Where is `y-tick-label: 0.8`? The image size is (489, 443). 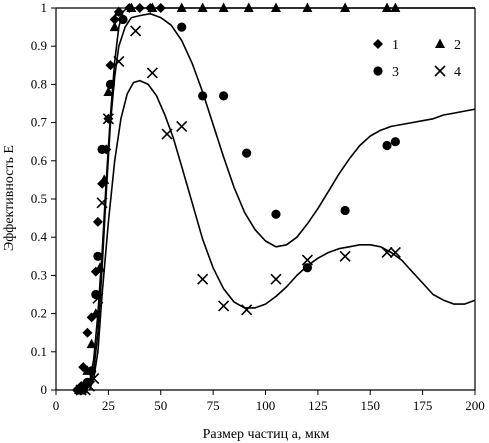 y-tick-label: 0.8 is located at coordinates (39, 83).